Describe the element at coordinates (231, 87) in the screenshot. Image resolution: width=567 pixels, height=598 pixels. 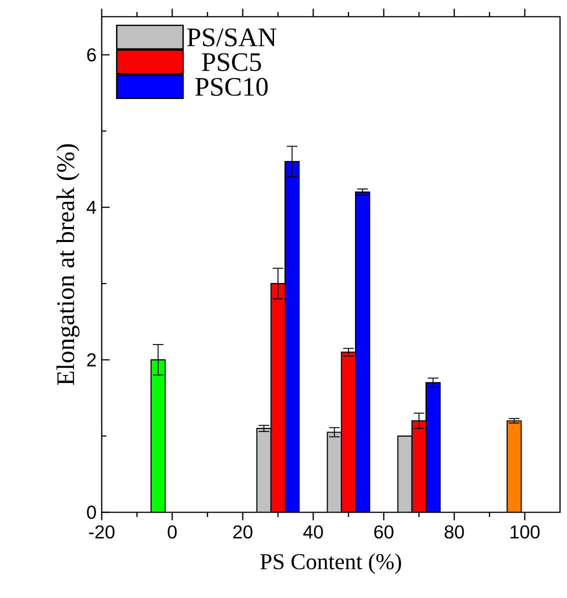
I see `legend-label: PSC10` at that location.